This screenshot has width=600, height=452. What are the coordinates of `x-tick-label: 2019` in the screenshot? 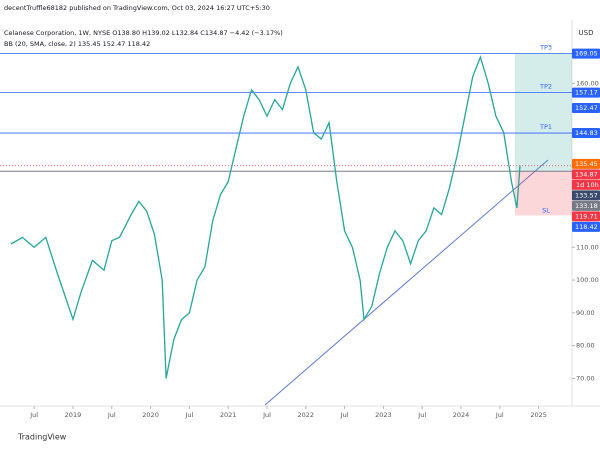 It's located at (73, 415).